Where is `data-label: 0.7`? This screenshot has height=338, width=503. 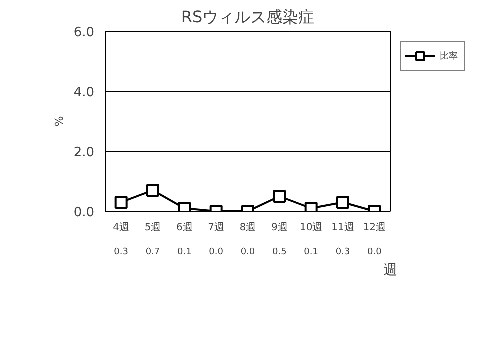 data-label: 0.7 is located at coordinates (153, 253).